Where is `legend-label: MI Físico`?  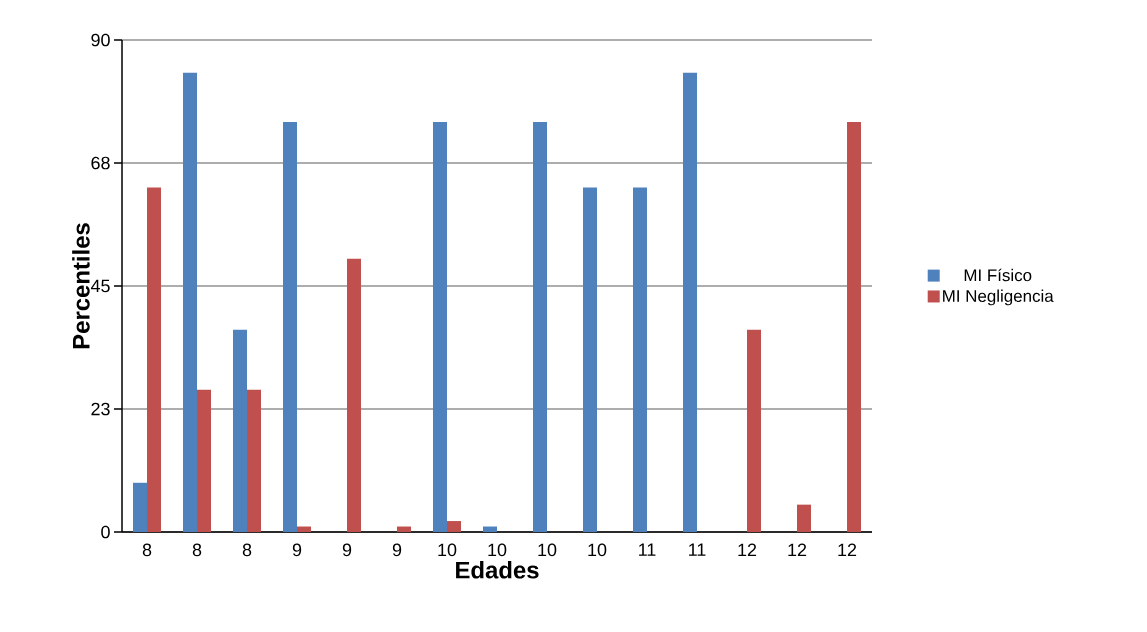 legend-label: MI Físico is located at coordinates (998, 275).